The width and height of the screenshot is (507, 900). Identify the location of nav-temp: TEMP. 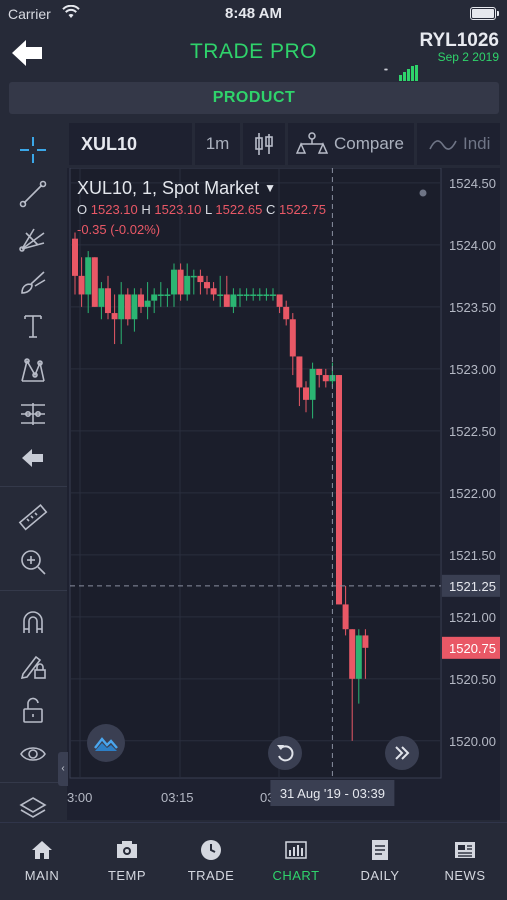
(127, 861).